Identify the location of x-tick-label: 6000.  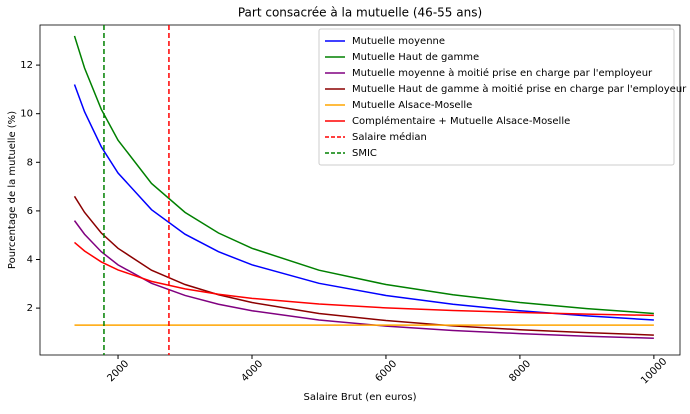
(386, 371).